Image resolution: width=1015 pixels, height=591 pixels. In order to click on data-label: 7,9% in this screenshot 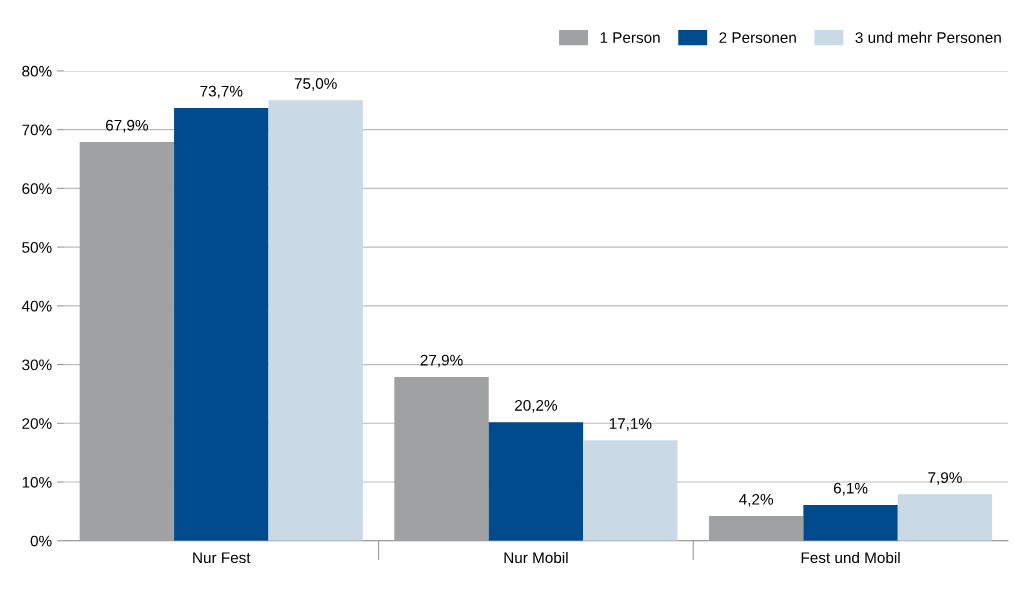, I will do `click(945, 478)`.